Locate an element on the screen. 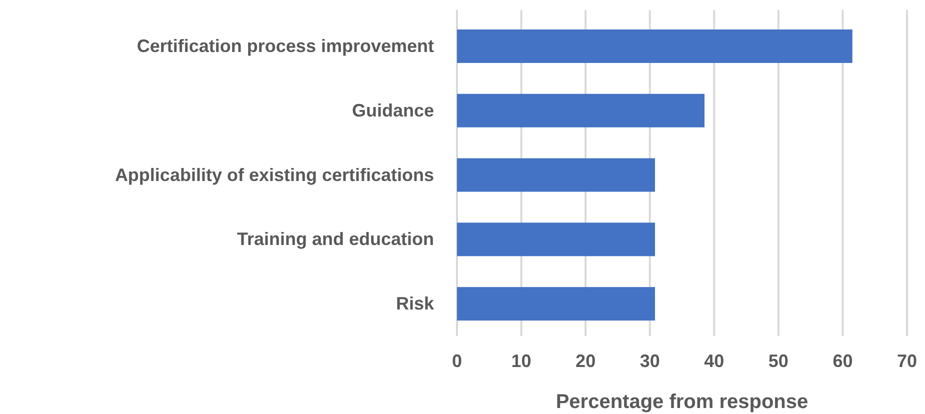 The height and width of the screenshot is (414, 925). x-tick-label: 30 is located at coordinates (650, 360).